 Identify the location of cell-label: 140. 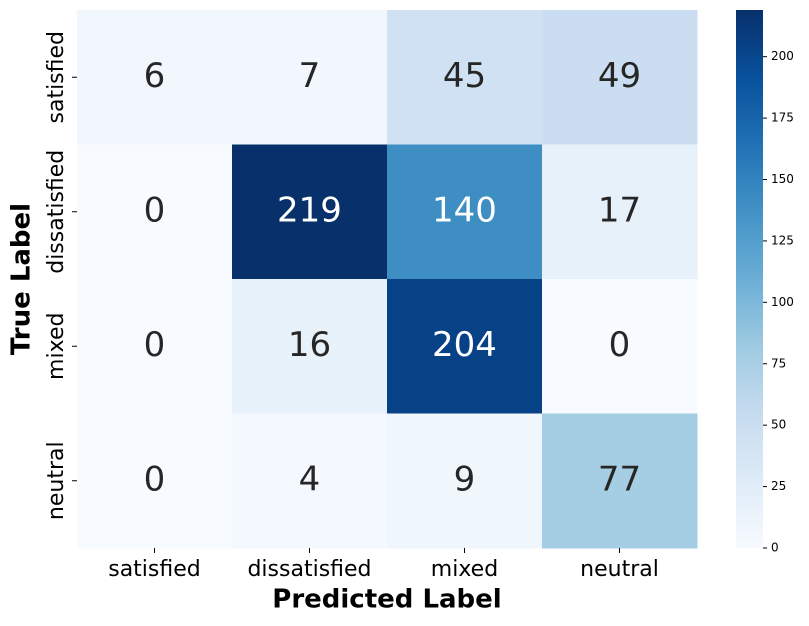
(464, 210).